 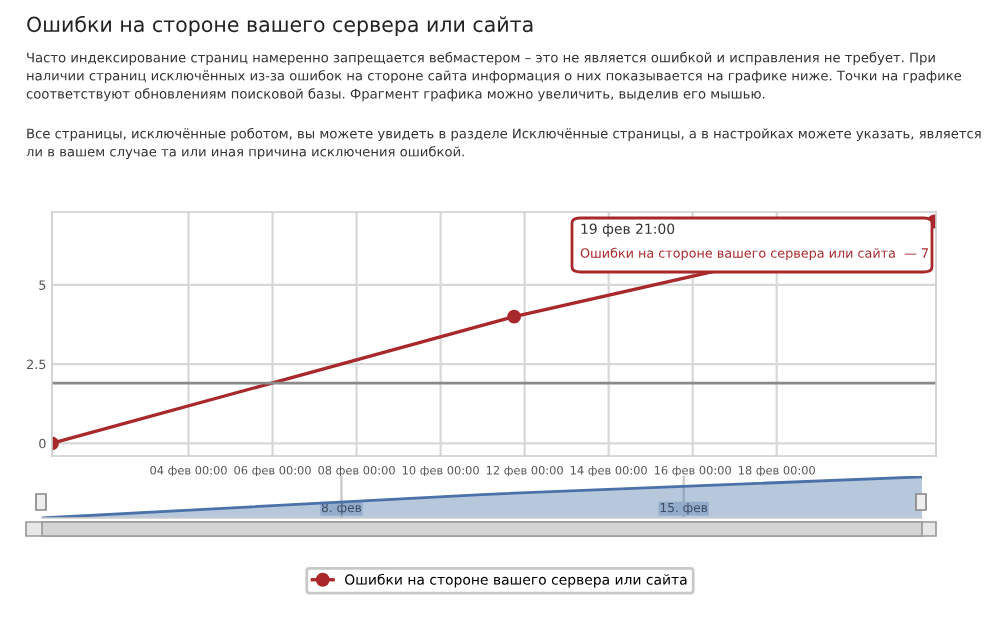 I want to click on chart-title: Ошибки на стороне вашего сервера или сайта, so click(x=280, y=26).